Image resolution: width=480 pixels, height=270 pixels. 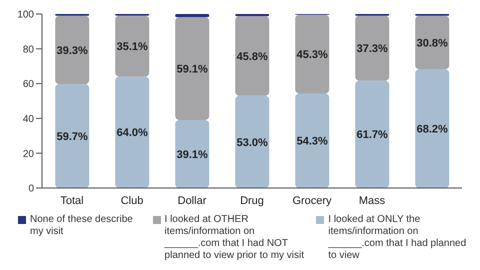 I want to click on y-tick-label: 60, so click(x=28, y=84).